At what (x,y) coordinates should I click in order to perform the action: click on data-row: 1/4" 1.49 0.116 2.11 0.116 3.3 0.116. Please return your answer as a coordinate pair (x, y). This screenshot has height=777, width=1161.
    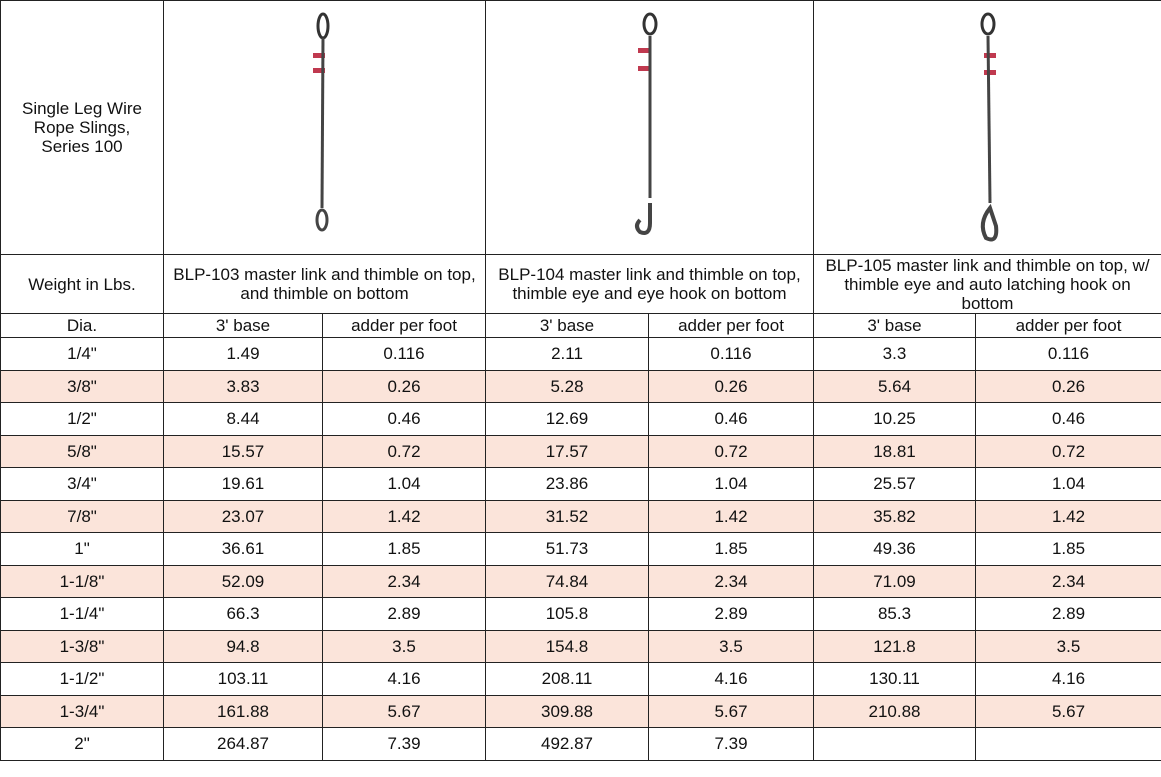
    Looking at the image, I should click on (580, 354).